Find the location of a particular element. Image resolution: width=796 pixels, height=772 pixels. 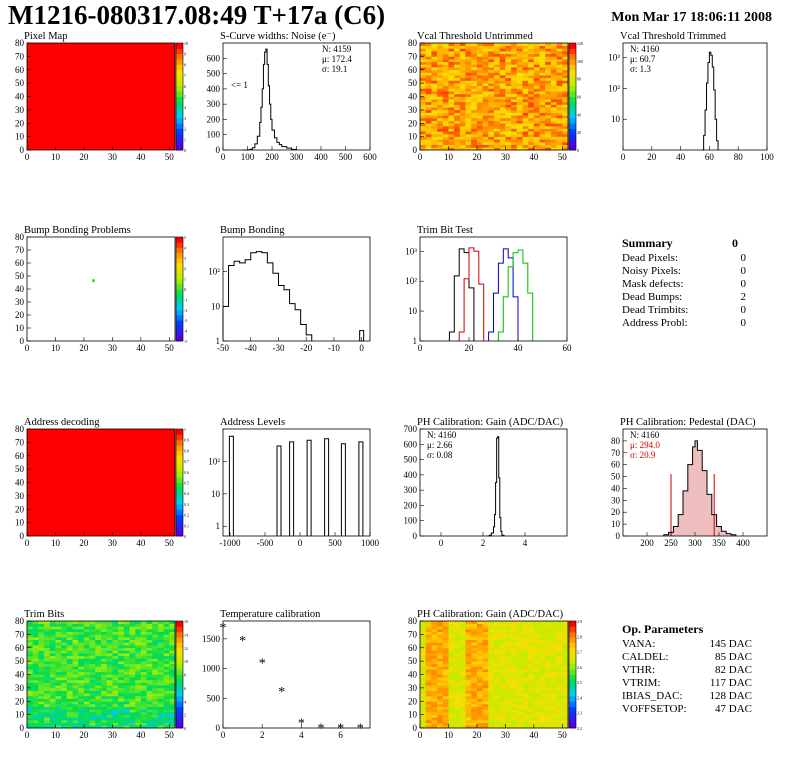

y-tick-label: 60 is located at coordinates (20, 263).